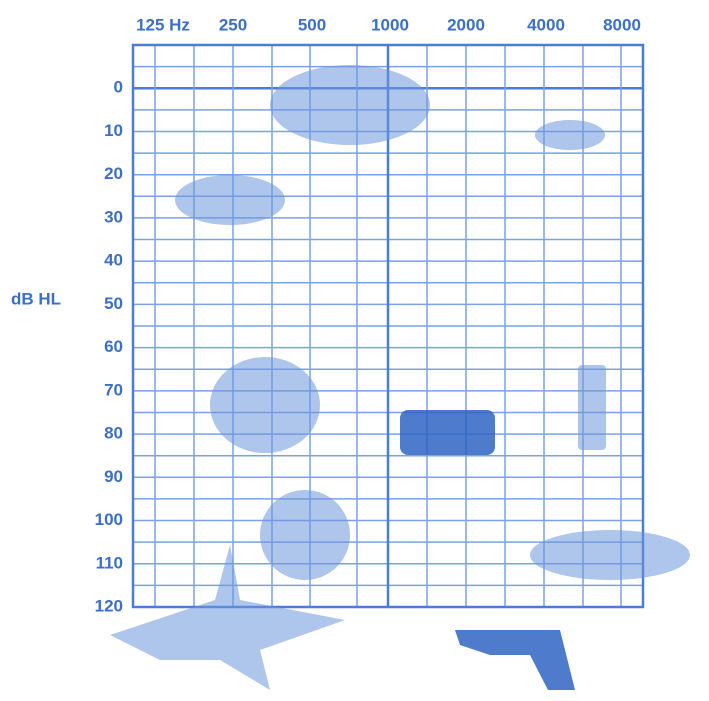 The image size is (709, 701). Describe the element at coordinates (227, 617) in the screenshot. I see `jet-illustration` at that location.